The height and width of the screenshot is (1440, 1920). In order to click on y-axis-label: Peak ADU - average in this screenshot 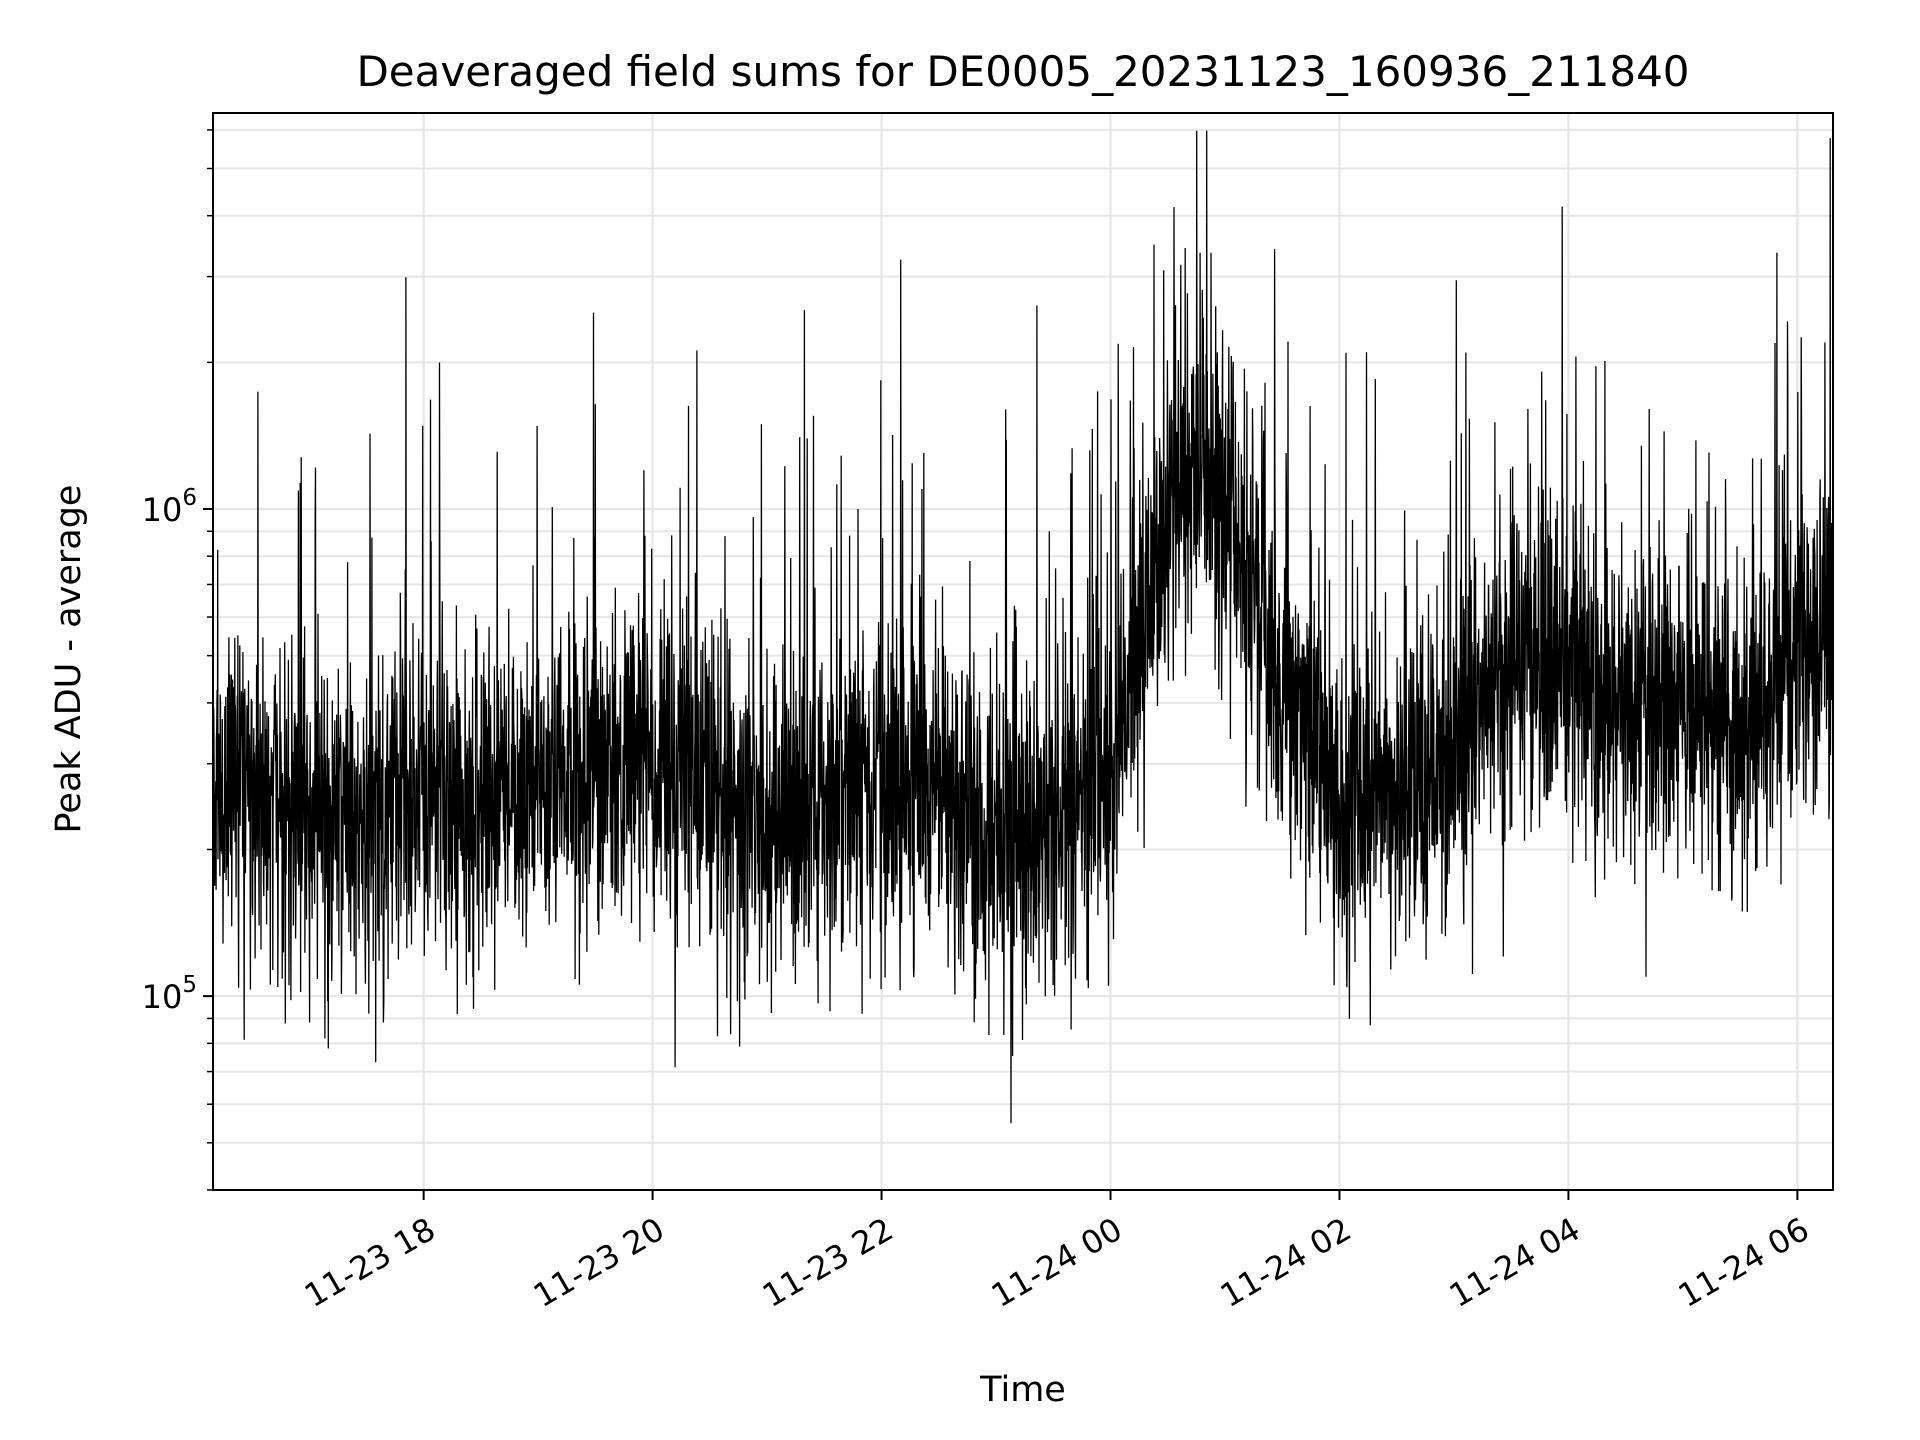, I will do `click(69, 659)`.